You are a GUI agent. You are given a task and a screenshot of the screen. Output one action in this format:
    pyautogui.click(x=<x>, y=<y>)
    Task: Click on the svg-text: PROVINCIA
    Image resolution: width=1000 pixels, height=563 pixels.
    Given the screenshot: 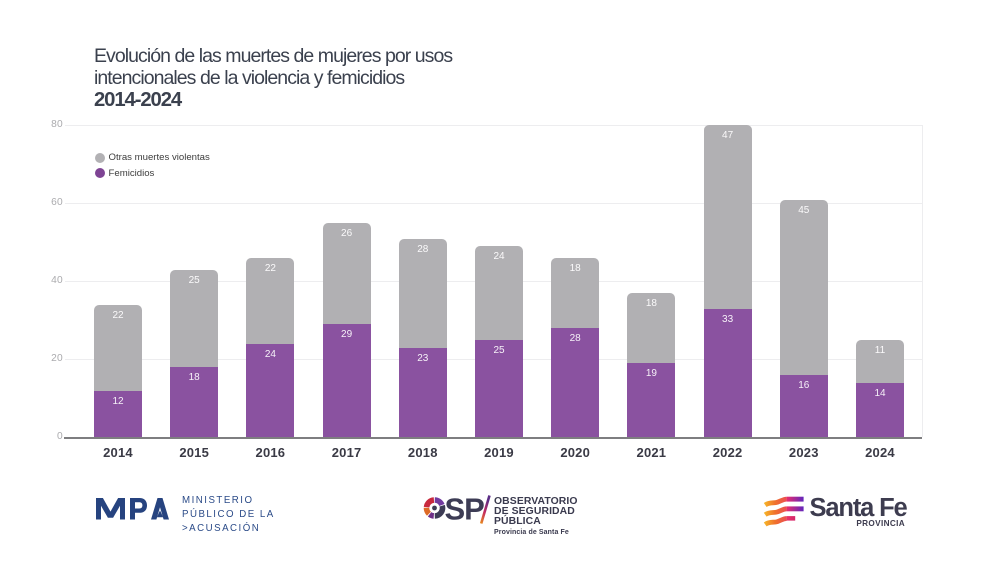 What is the action you would take?
    pyautogui.click(x=880, y=523)
    